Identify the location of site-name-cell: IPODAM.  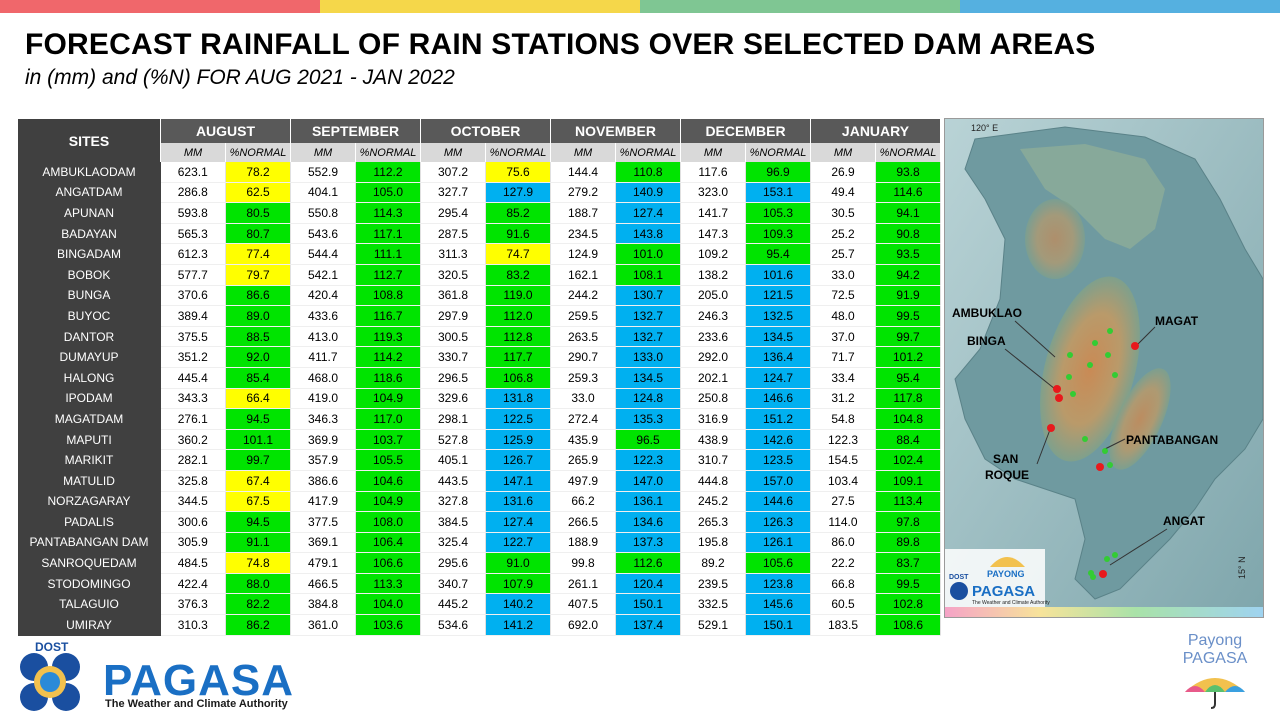
(89, 399).